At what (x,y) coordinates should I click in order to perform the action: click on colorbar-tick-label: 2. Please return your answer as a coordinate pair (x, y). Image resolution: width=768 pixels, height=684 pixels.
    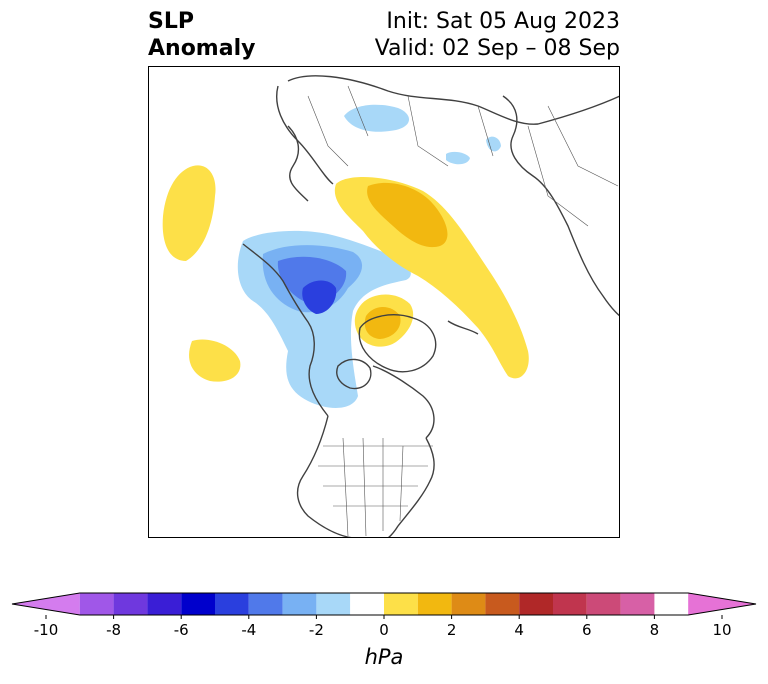
    Looking at the image, I should click on (452, 630).